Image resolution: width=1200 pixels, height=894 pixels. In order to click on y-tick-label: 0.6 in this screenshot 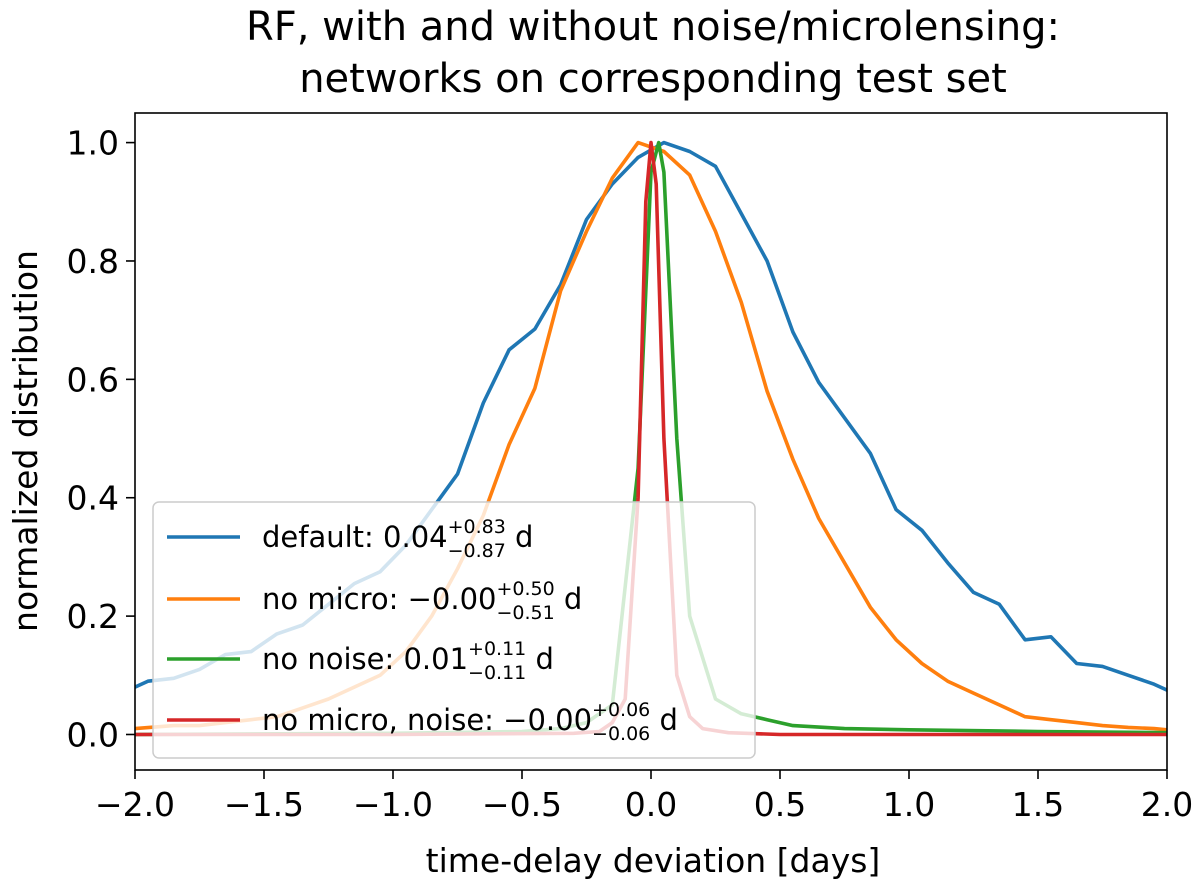, I will do `click(93, 379)`.